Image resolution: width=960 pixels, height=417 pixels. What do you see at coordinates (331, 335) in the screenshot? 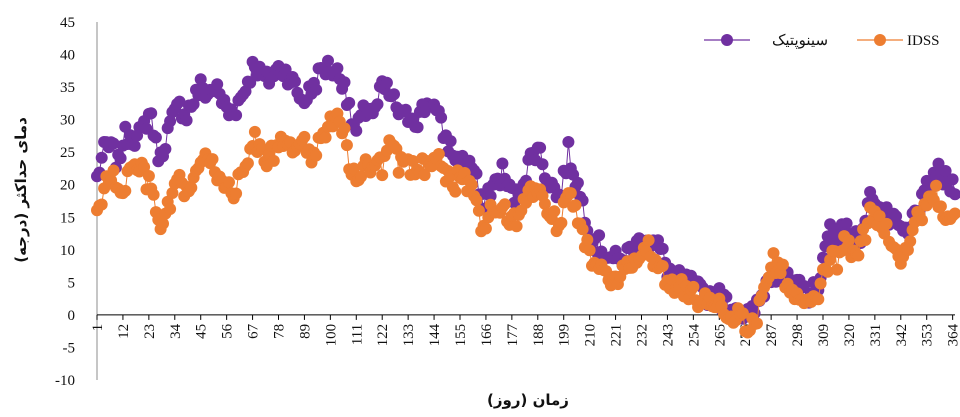
I see `x-tick-label: 100` at bounding box center [331, 335].